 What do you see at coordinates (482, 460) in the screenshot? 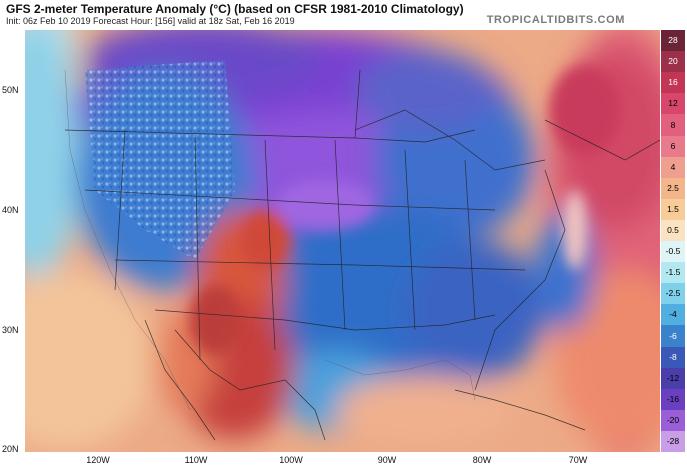
I see `lon-label-80w: 80W` at bounding box center [482, 460].